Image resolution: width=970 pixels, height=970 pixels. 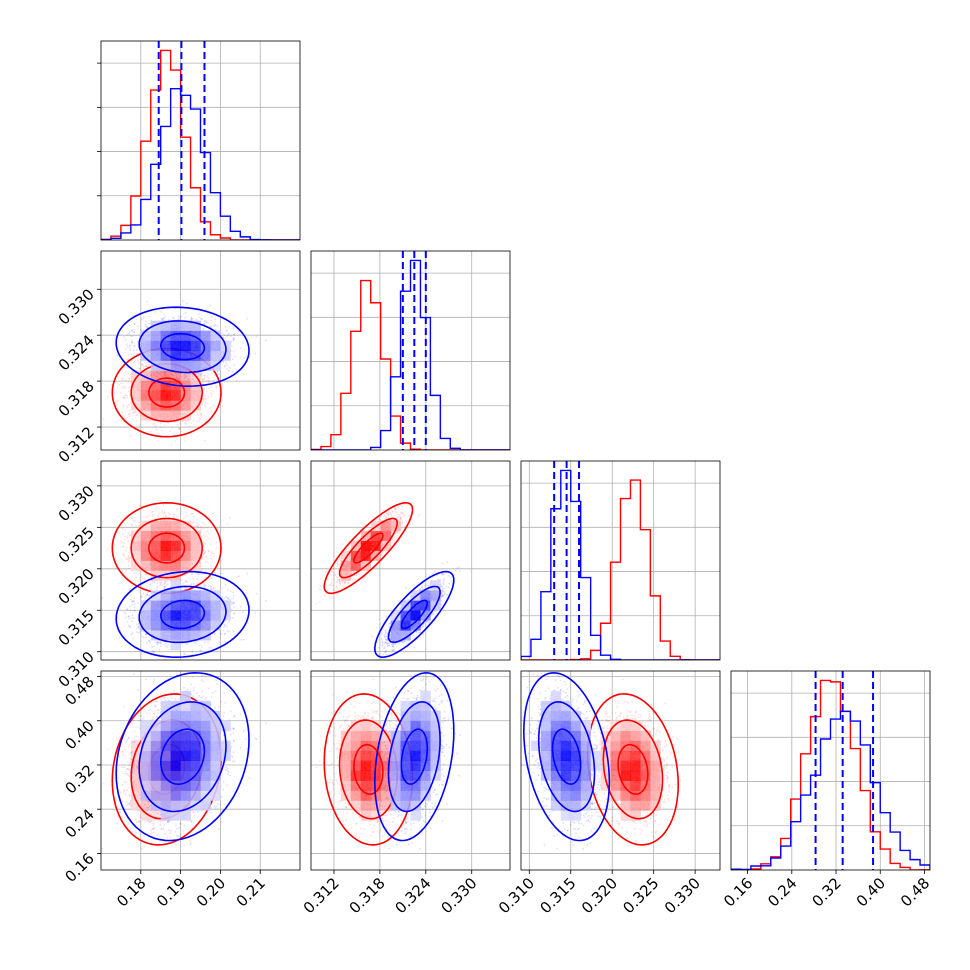 What do you see at coordinates (185, 345) in the screenshot?
I see `density-cells-B` at bounding box center [185, 345].